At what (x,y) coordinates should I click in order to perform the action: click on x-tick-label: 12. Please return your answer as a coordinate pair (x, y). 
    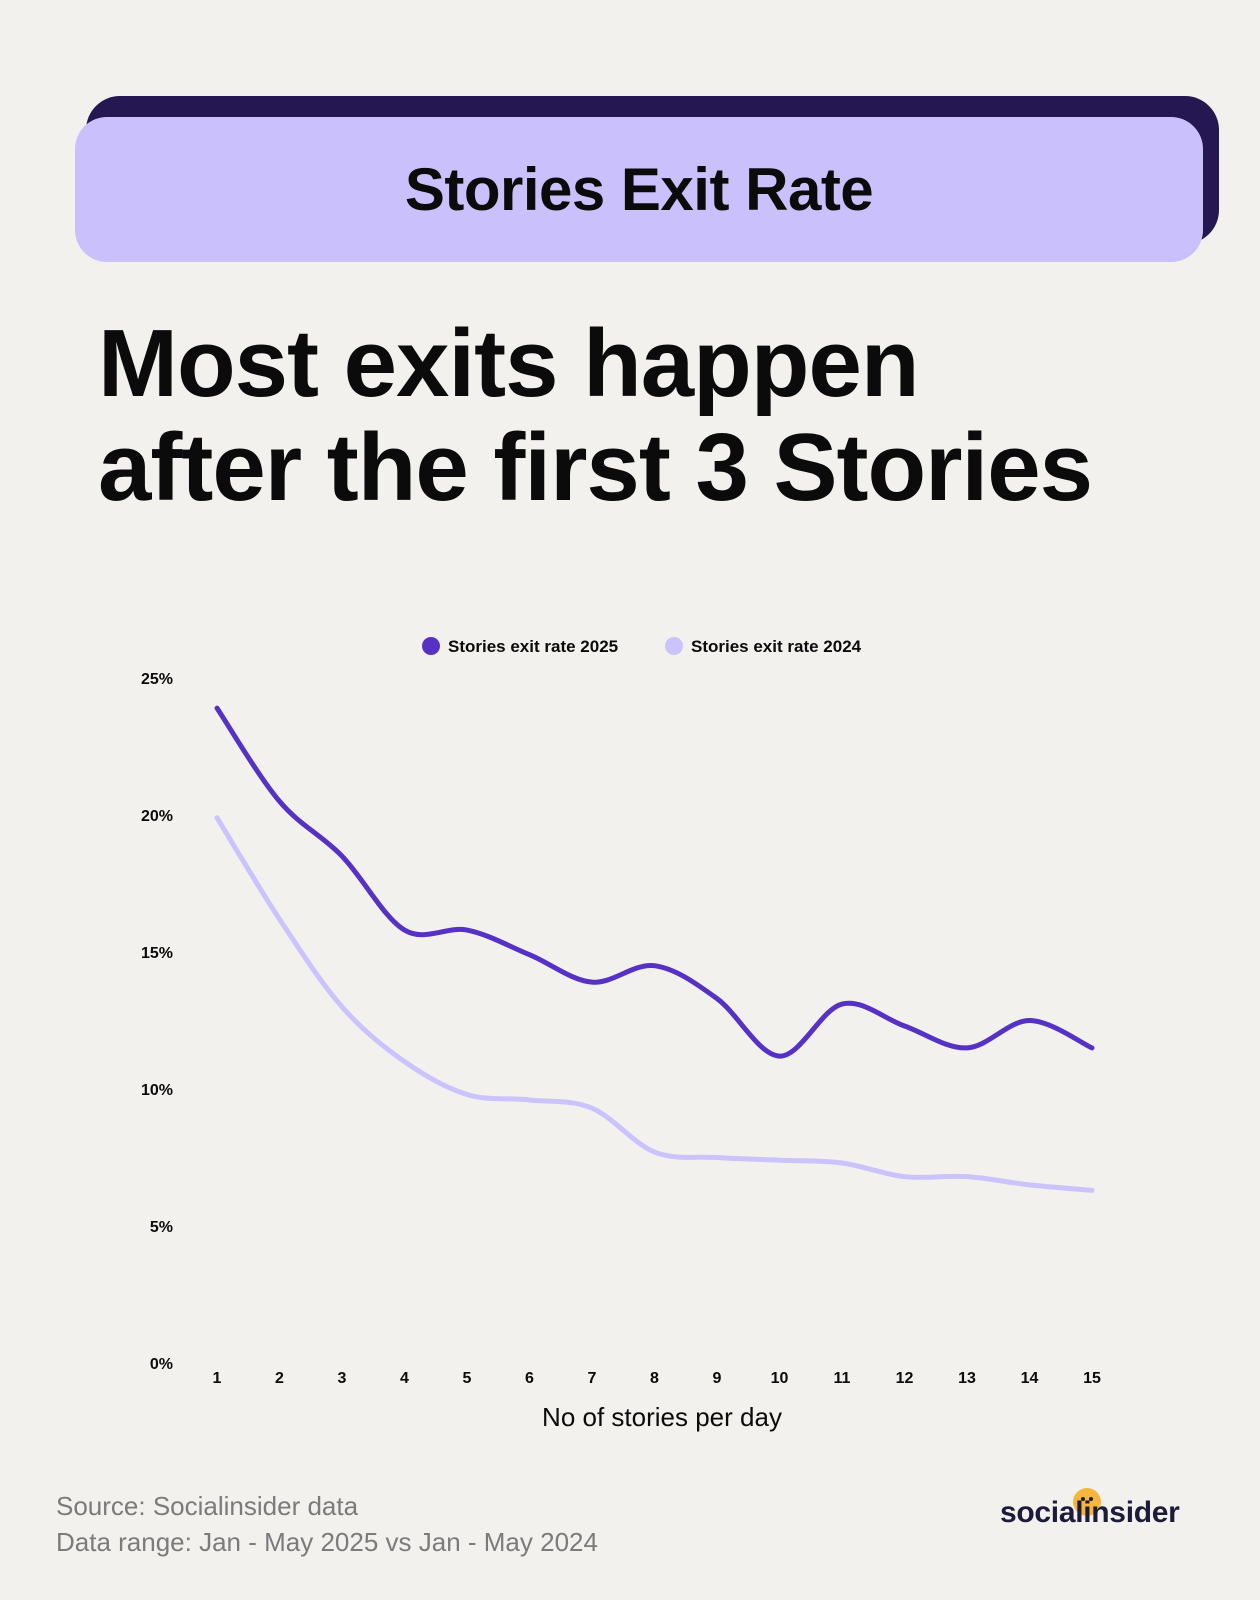
    Looking at the image, I should click on (905, 1378).